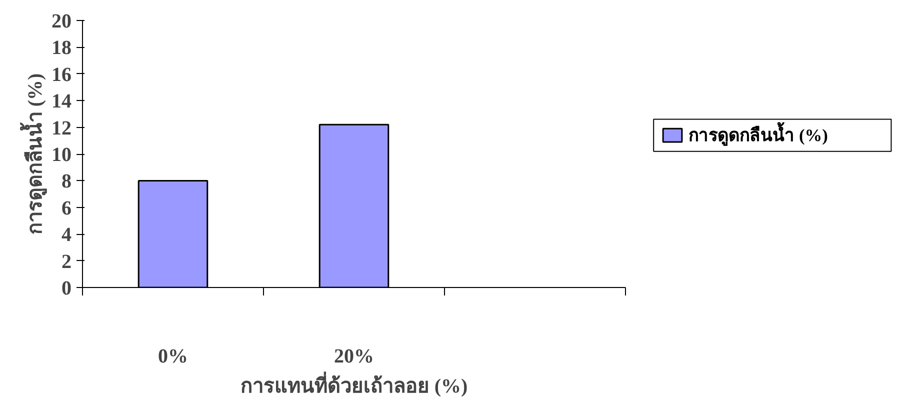  What do you see at coordinates (62, 48) in the screenshot?
I see `y-tick-label: 18` at bounding box center [62, 48].